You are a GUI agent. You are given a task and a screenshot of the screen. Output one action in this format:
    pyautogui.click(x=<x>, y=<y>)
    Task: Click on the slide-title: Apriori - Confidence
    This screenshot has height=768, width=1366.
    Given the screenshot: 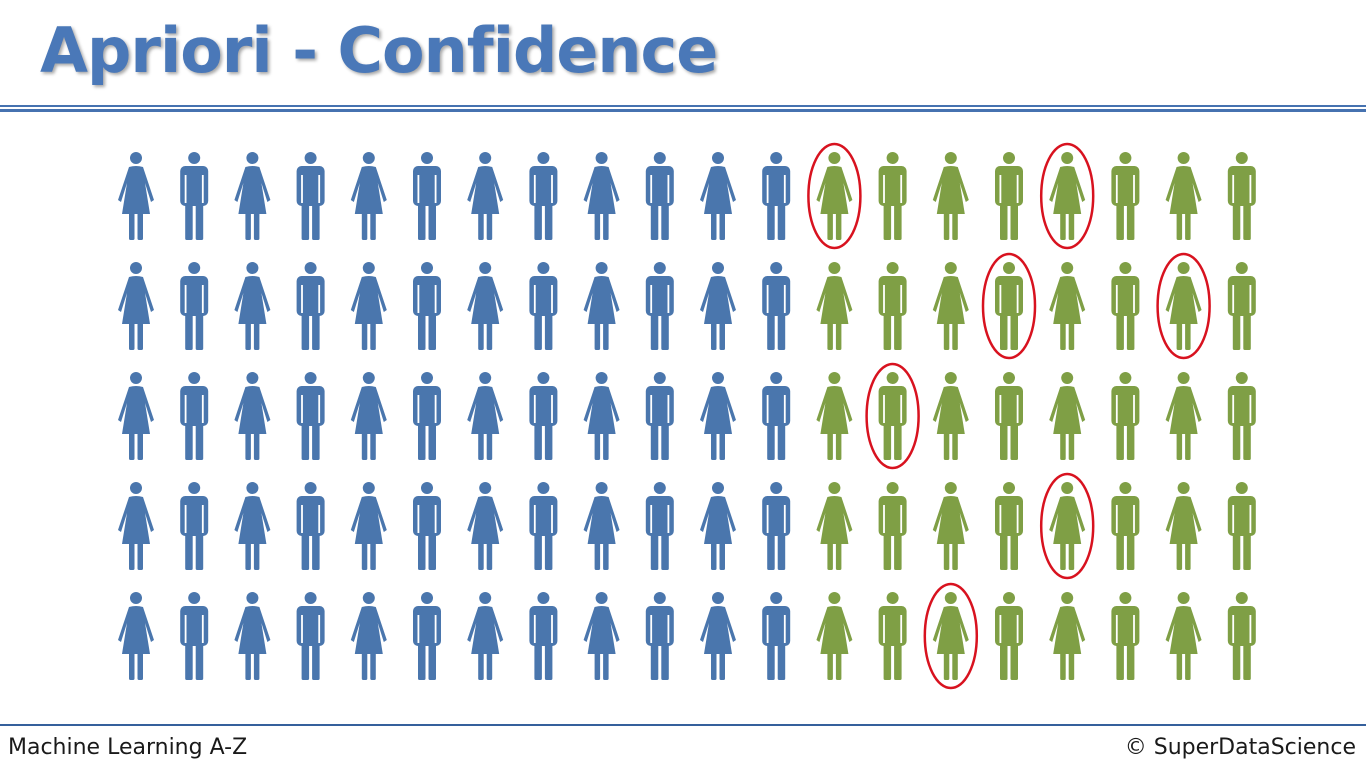 What is the action you would take?
    pyautogui.click(x=379, y=50)
    